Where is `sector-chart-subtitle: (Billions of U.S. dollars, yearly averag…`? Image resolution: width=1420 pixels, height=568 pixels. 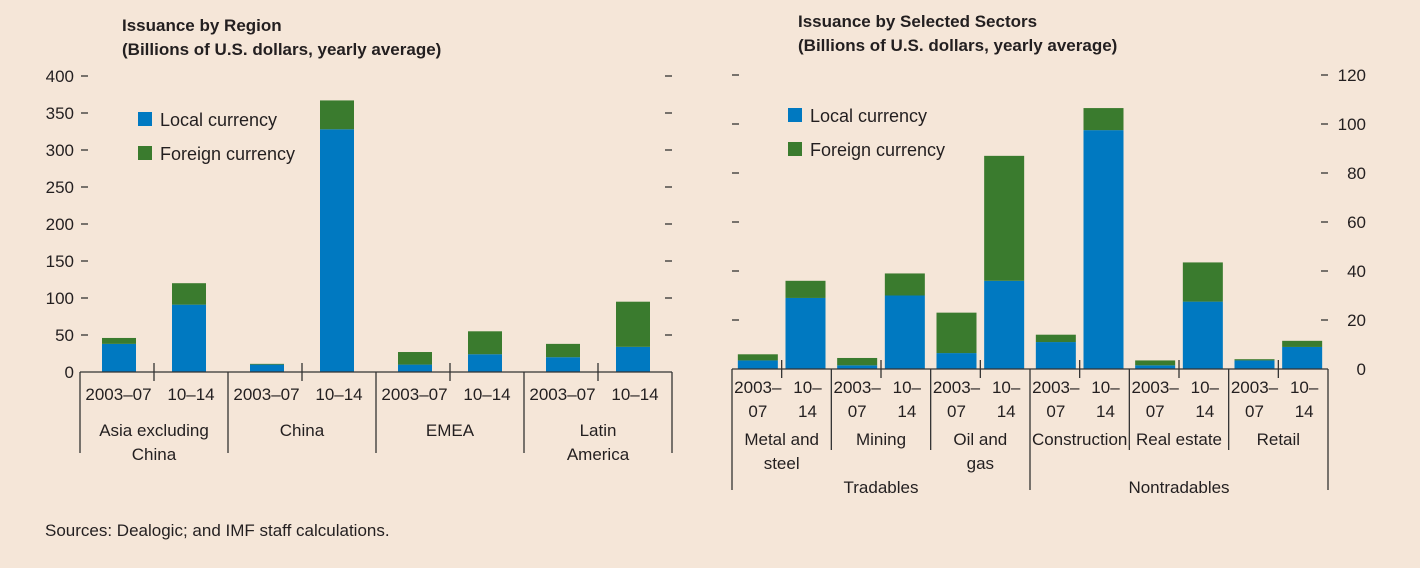 sector-chart-subtitle: (Billions of U.S. dollars, yearly averag… is located at coordinates (957, 45).